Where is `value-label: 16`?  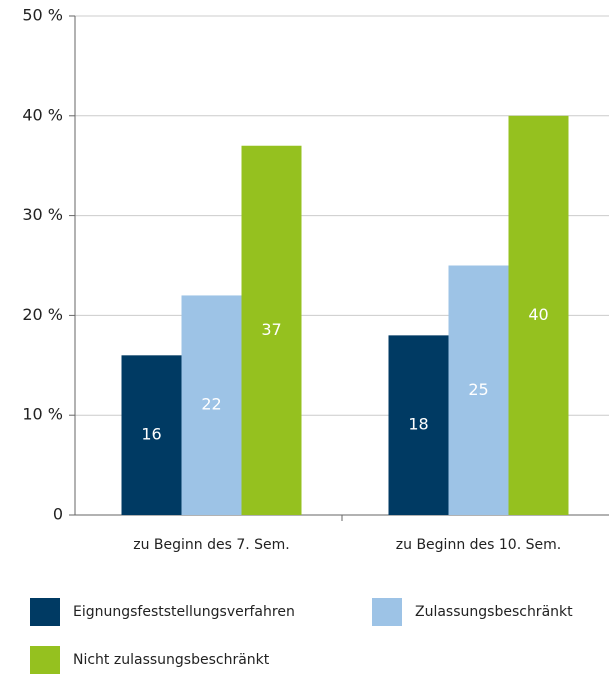 value-label: 16 is located at coordinates (151, 434).